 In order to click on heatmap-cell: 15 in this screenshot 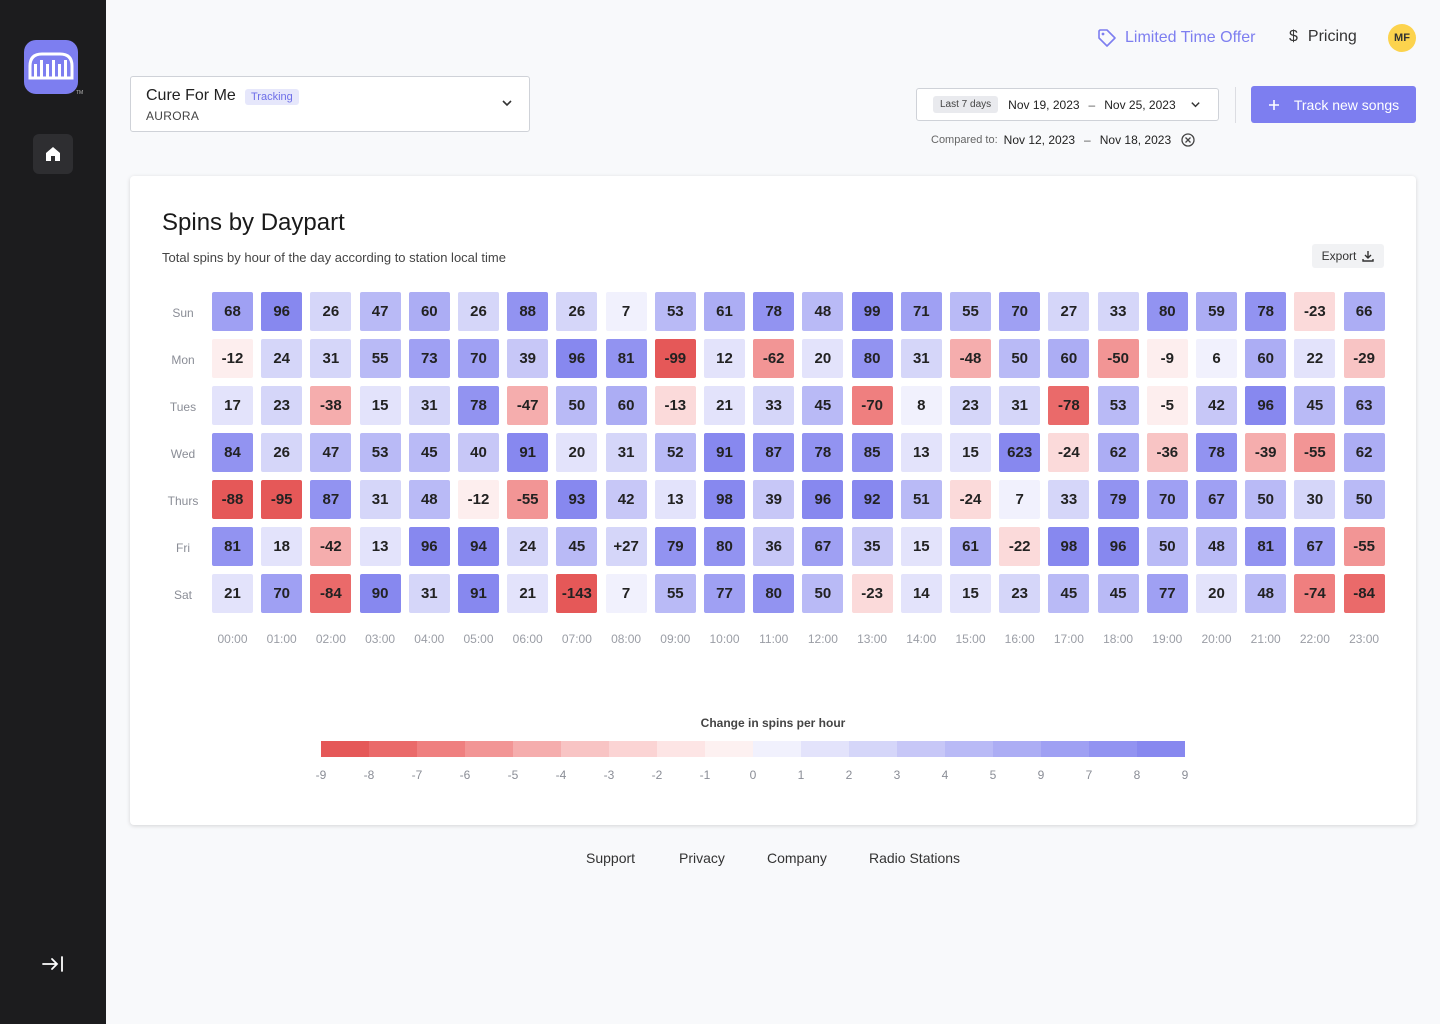, I will do `click(970, 452)`.